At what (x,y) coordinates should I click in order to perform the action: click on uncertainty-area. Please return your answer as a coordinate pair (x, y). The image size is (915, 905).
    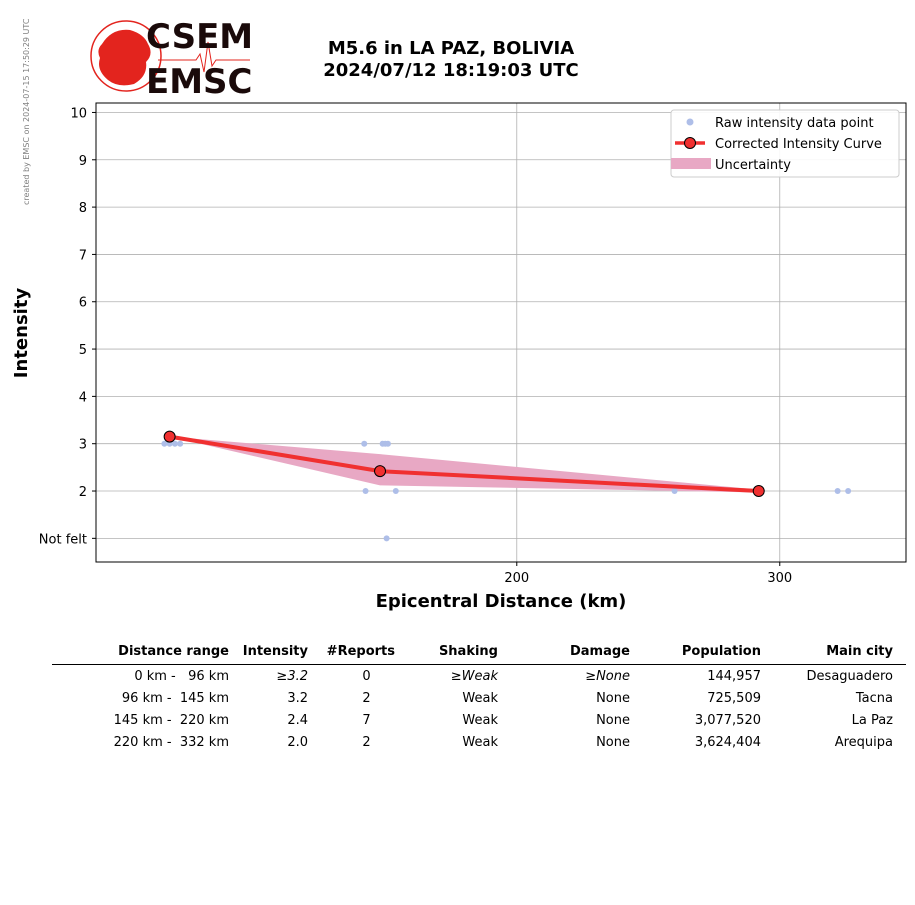
    Looking at the image, I should click on (464, 464).